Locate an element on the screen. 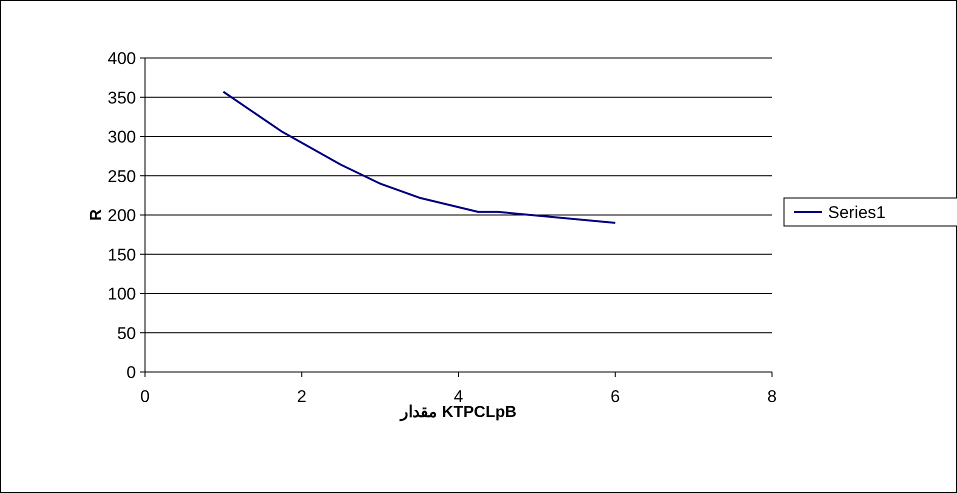 Image resolution: width=957 pixels, height=493 pixels. y-tick-label: 350 is located at coordinates (122, 98).